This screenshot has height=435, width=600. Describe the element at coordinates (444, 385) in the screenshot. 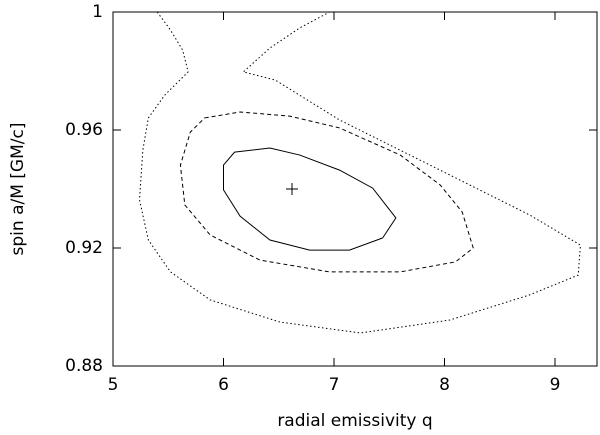

I see `x-tick-label: 8` at that location.